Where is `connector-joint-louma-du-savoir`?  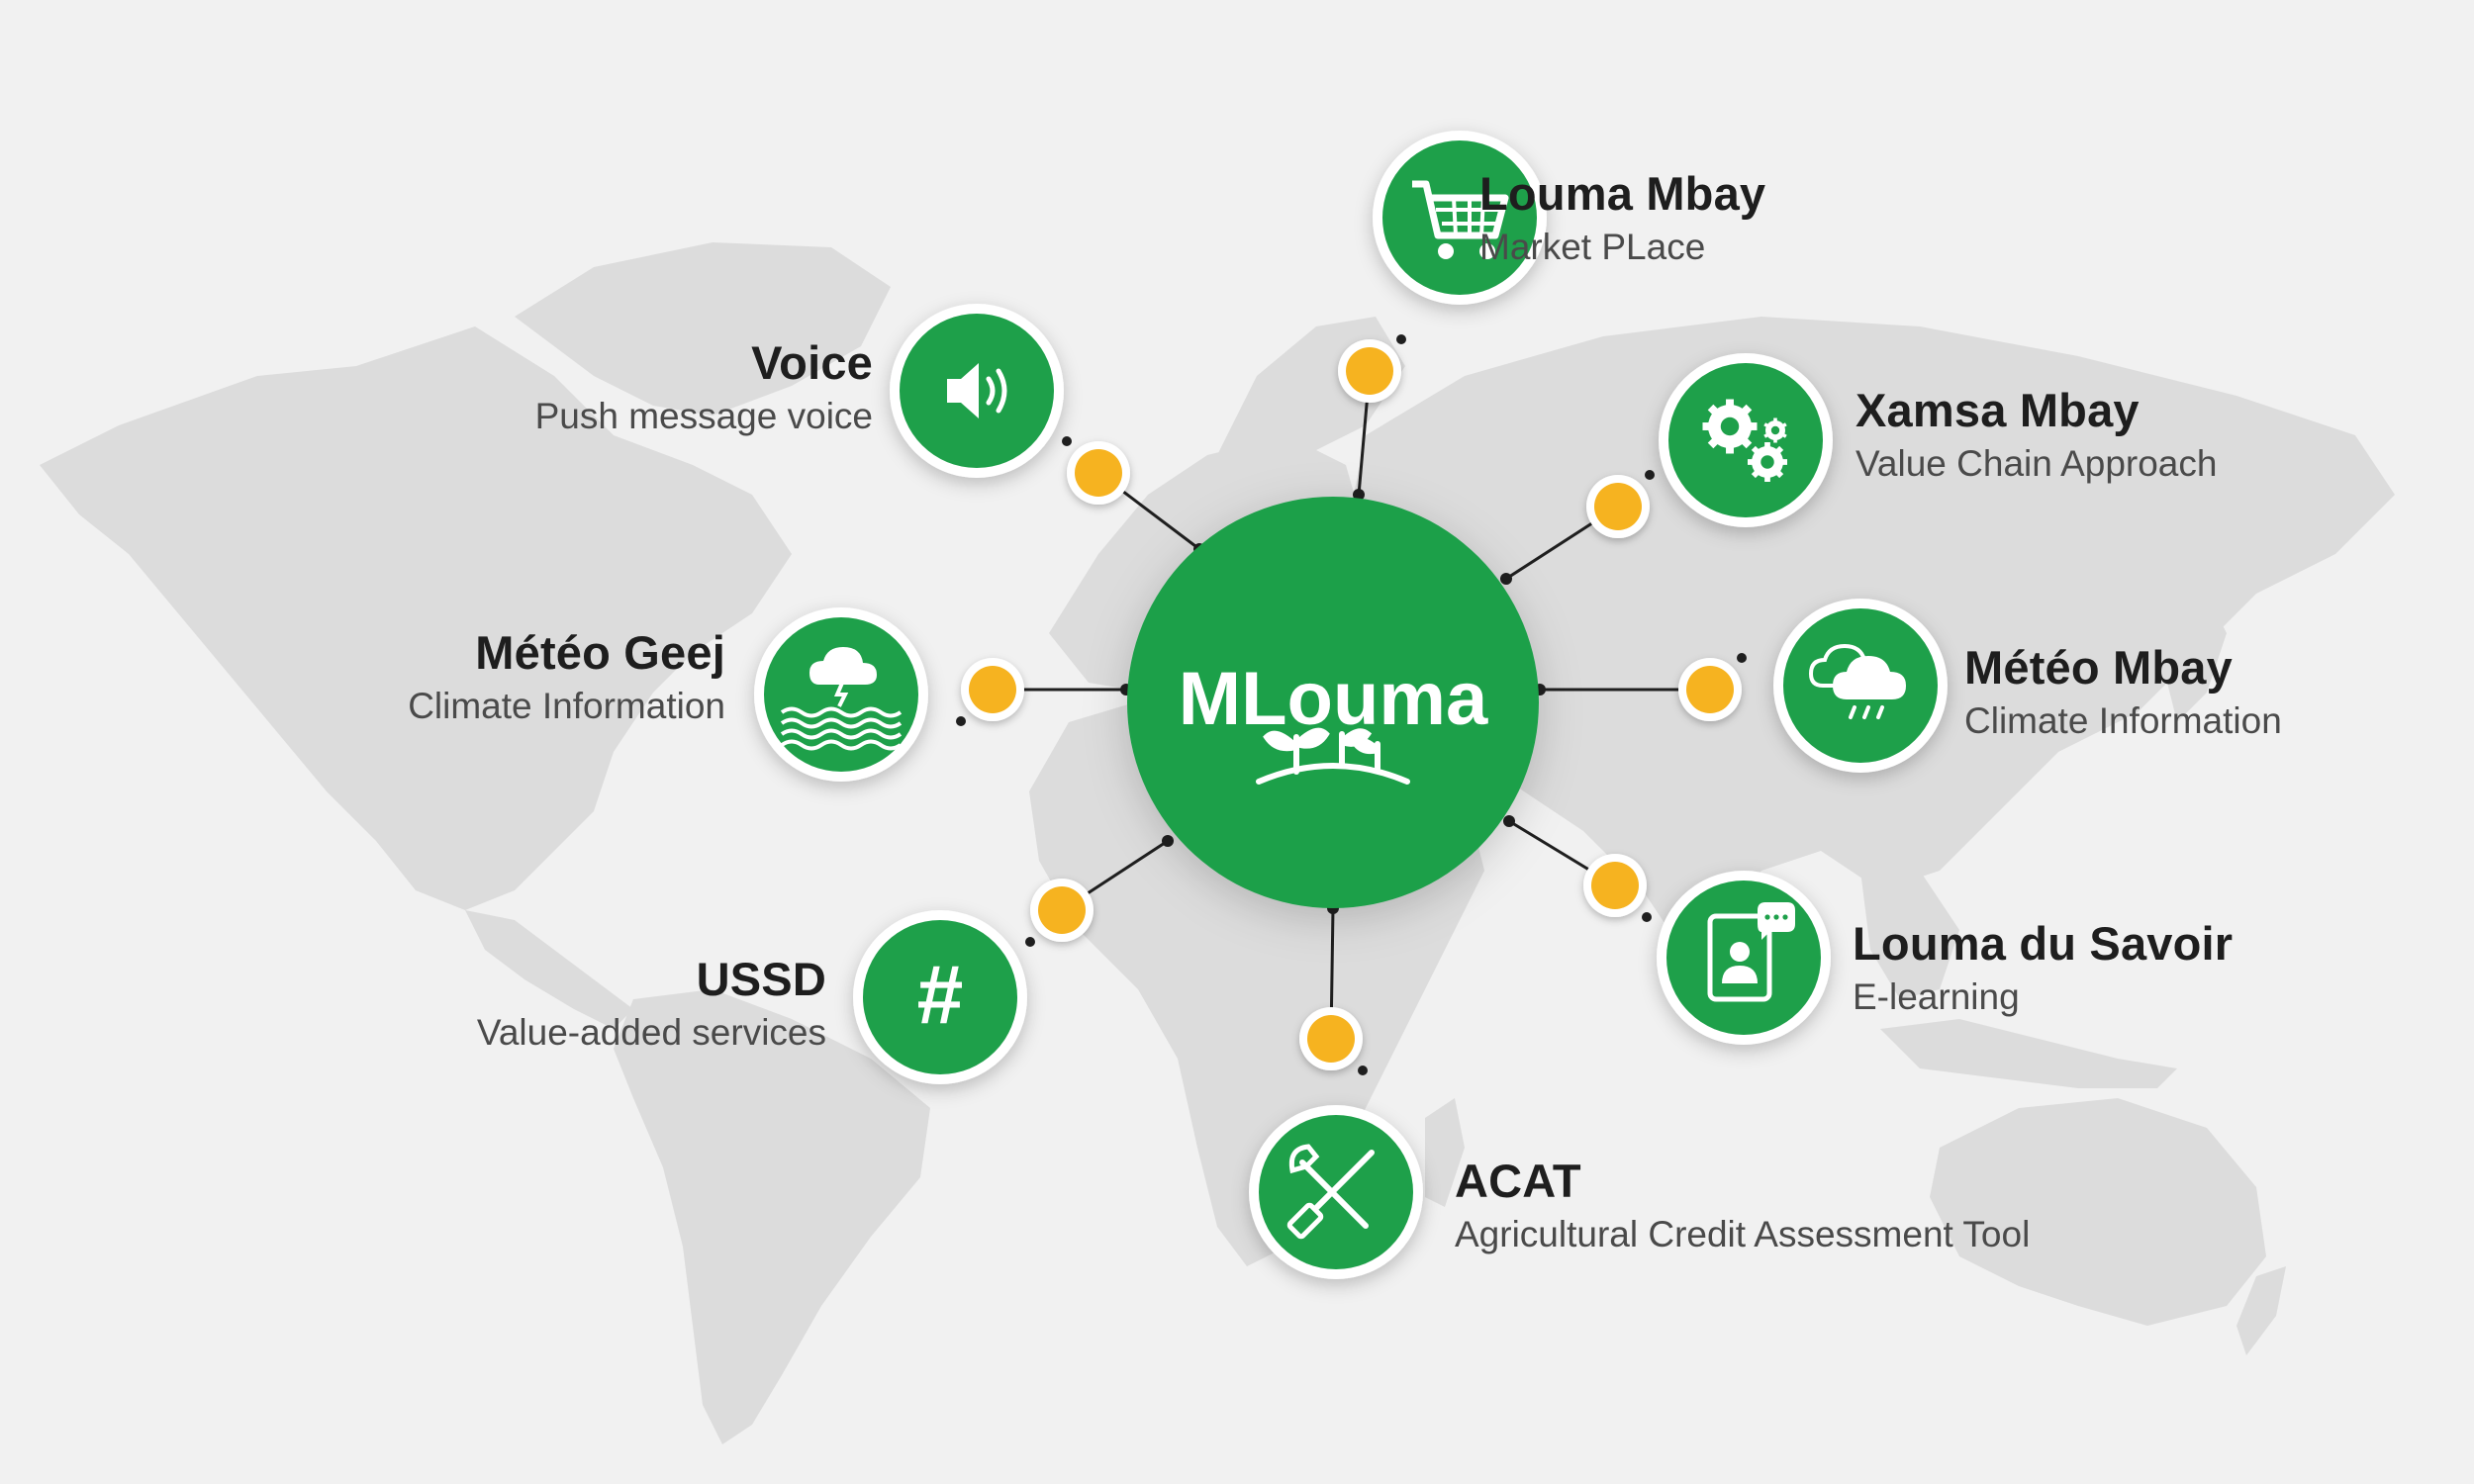
connector-joint-louma-du-savoir is located at coordinates (1509, 821).